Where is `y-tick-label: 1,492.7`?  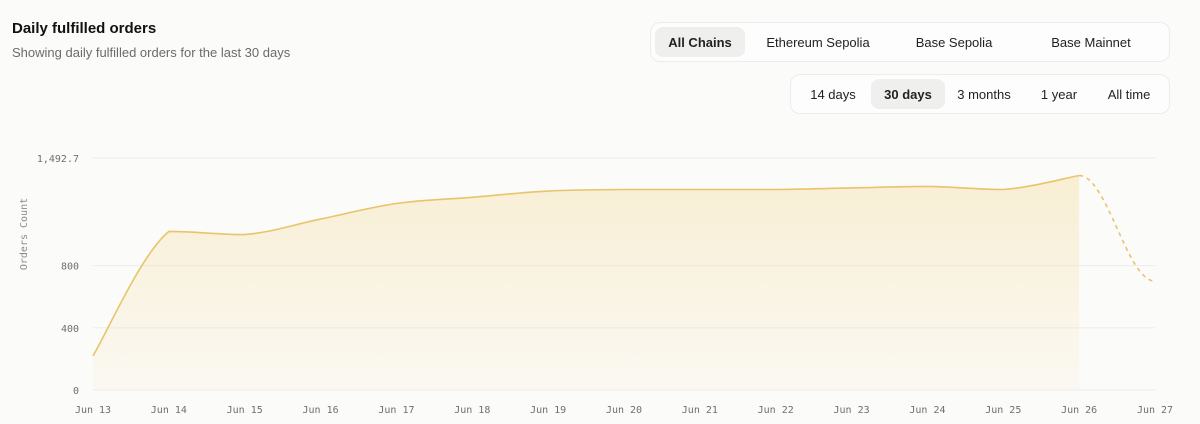 y-tick-label: 1,492.7 is located at coordinates (58, 159).